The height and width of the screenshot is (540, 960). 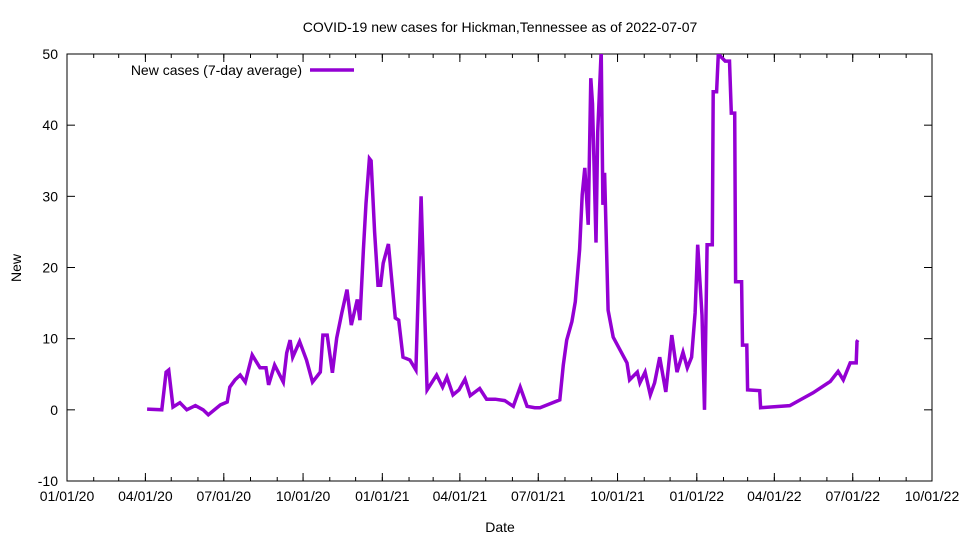 What do you see at coordinates (54, 410) in the screenshot?
I see `y-tick-label: 0` at bounding box center [54, 410].